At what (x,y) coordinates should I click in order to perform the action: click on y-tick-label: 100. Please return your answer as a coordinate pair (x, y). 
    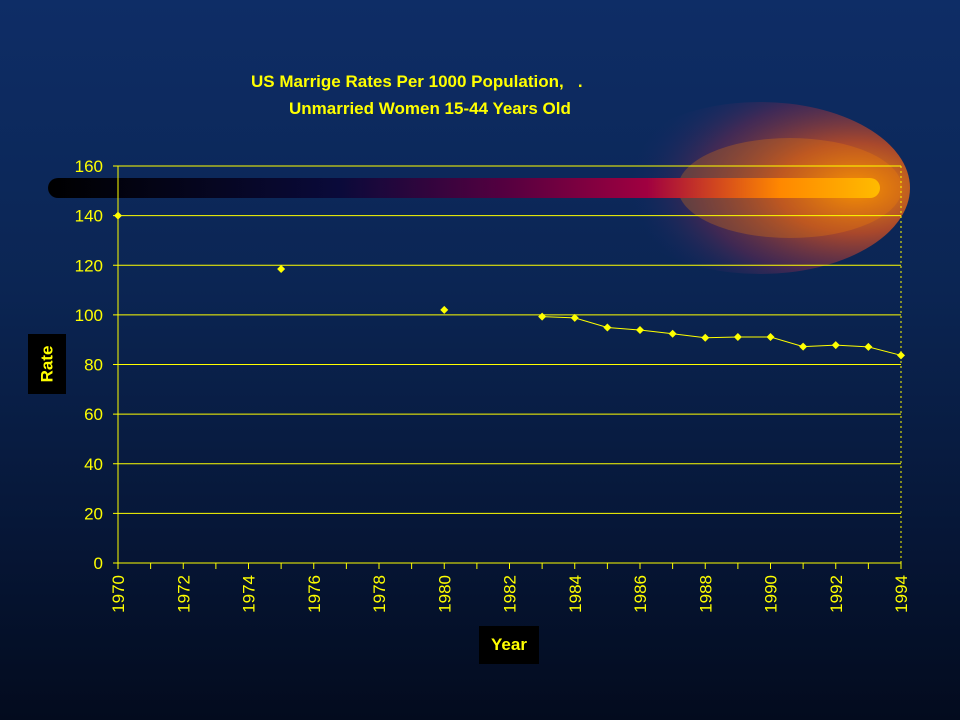
    Looking at the image, I should click on (89, 315).